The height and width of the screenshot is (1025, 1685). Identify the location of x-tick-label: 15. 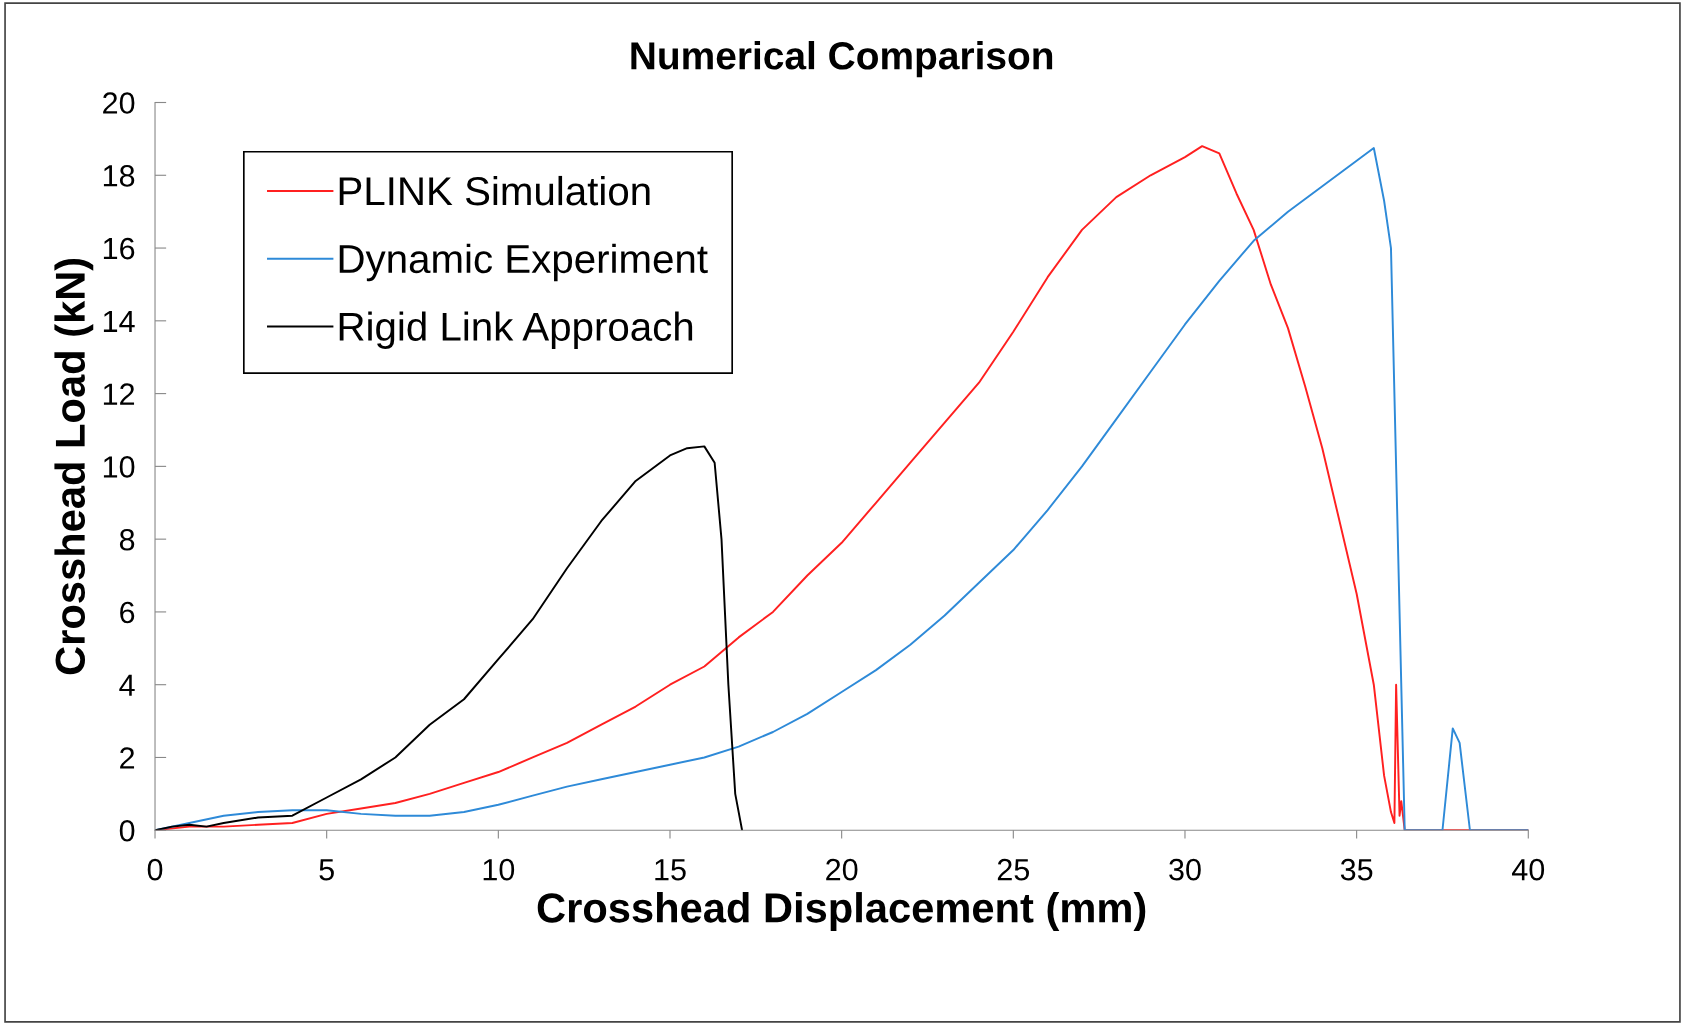
(670, 870).